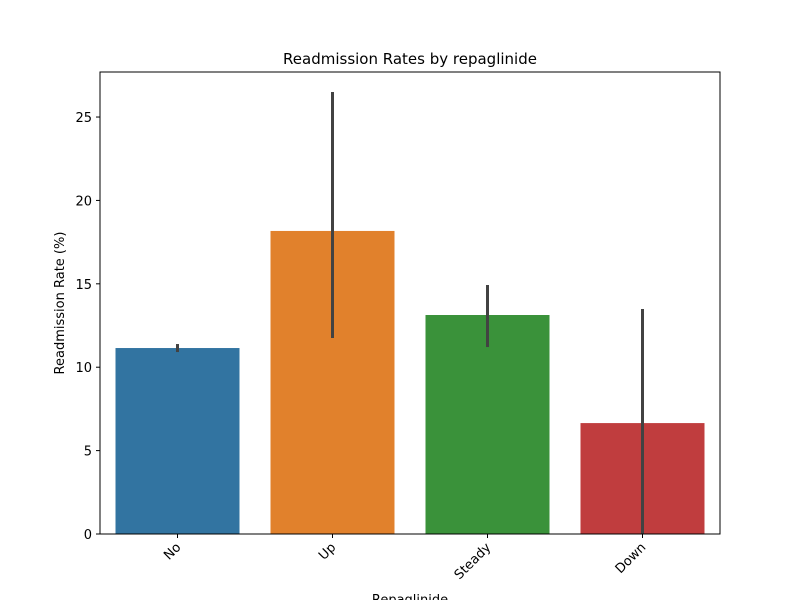  What do you see at coordinates (83, 368) in the screenshot?
I see `y-tick-label: 10` at bounding box center [83, 368].